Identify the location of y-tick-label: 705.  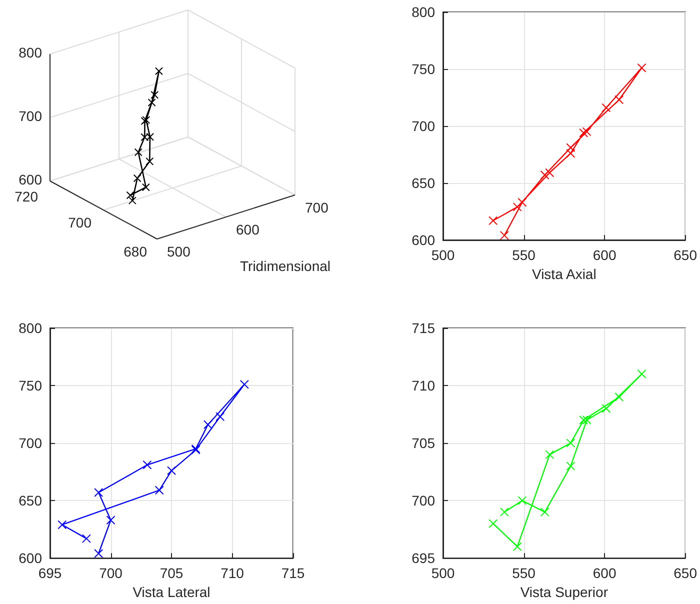
(424, 443).